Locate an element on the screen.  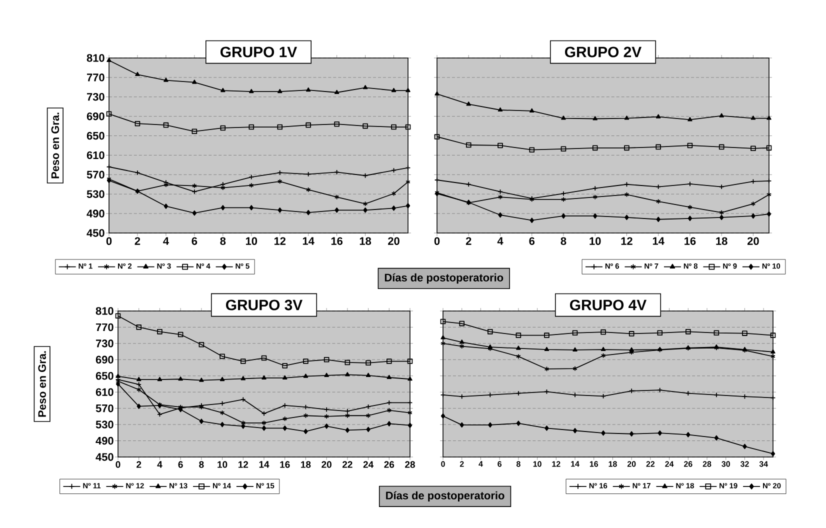
chart-title: GRUPO 1V is located at coordinates (258, 52).